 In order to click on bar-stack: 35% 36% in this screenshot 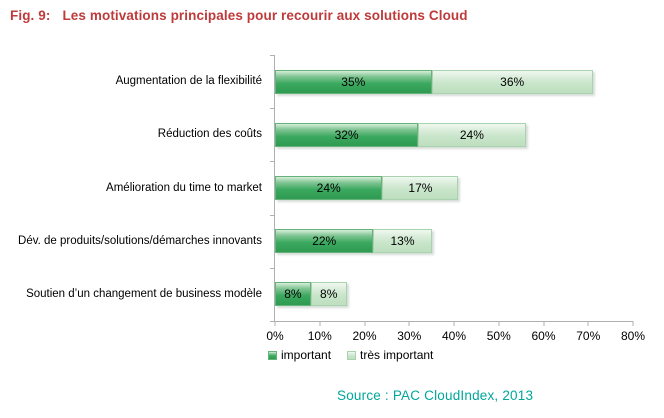, I will do `click(454, 81)`.